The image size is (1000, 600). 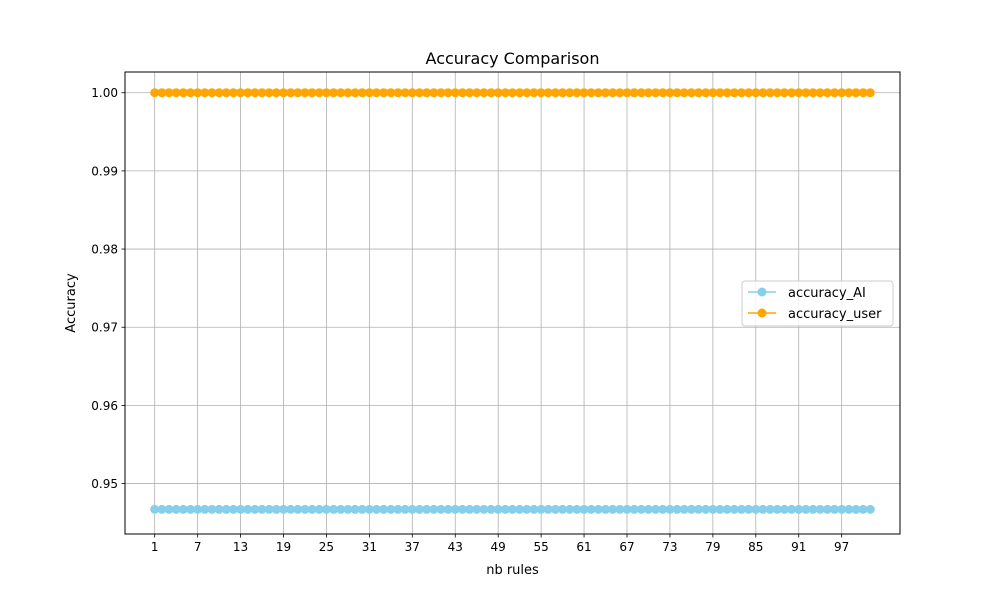 I want to click on legend-label-accuracy-user: accuracy_user, so click(x=835, y=314).